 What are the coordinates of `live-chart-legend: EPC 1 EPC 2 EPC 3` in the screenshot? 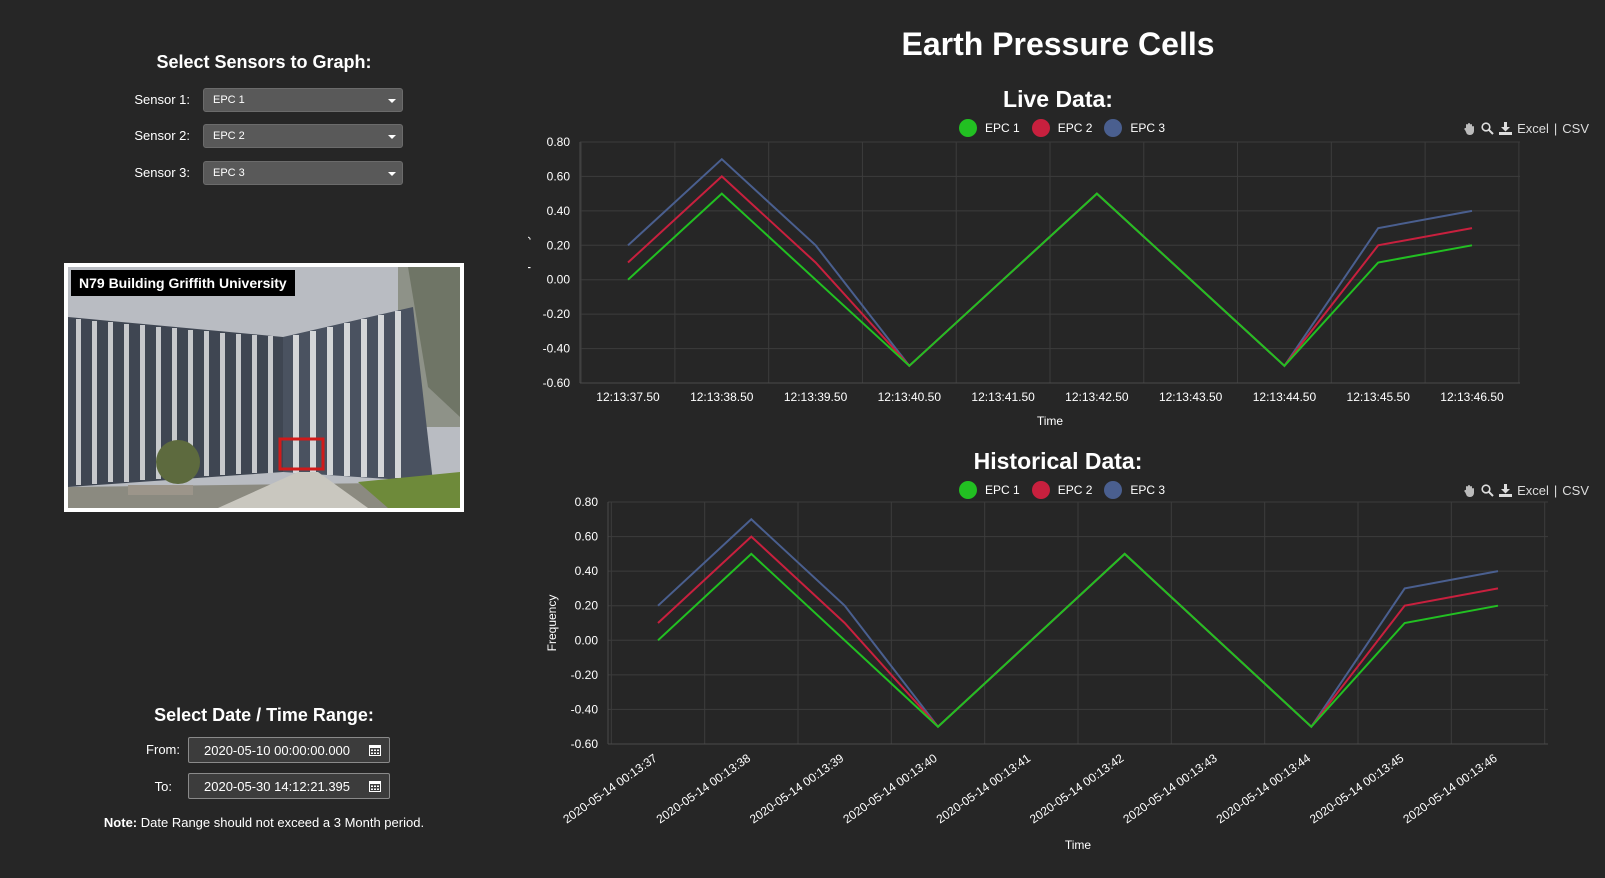 It's located at (1065, 128).